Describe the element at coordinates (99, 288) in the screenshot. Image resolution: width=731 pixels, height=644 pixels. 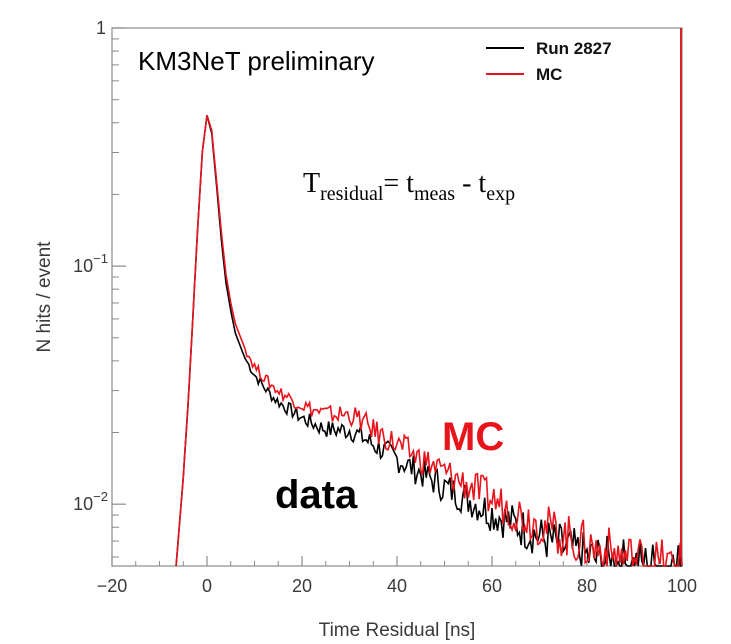
I see `y-axis: 1 10⁻¹ 10⁻²` at that location.